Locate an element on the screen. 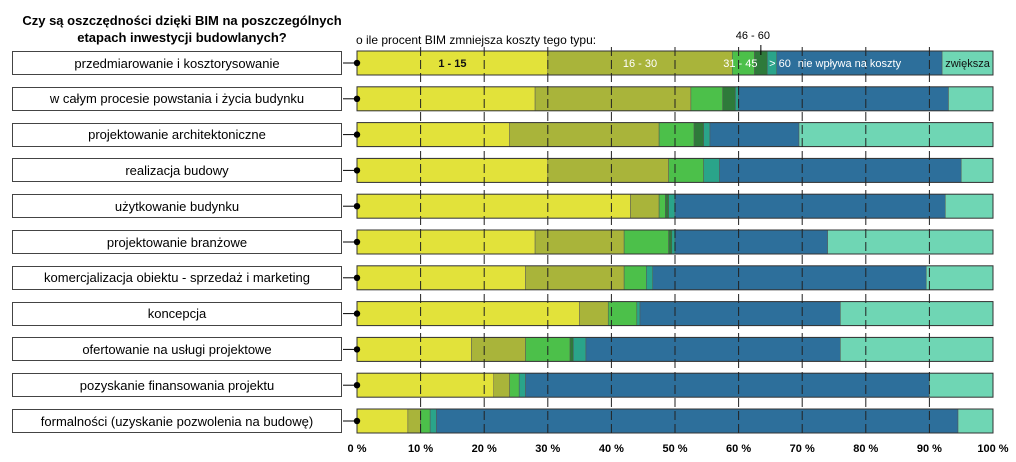  x-tick-label: 0 % is located at coordinates (357, 449).